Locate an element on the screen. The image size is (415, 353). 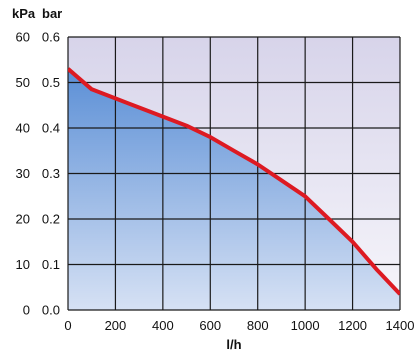
y-tick-label-bar: 0.6 is located at coordinates (51, 37).